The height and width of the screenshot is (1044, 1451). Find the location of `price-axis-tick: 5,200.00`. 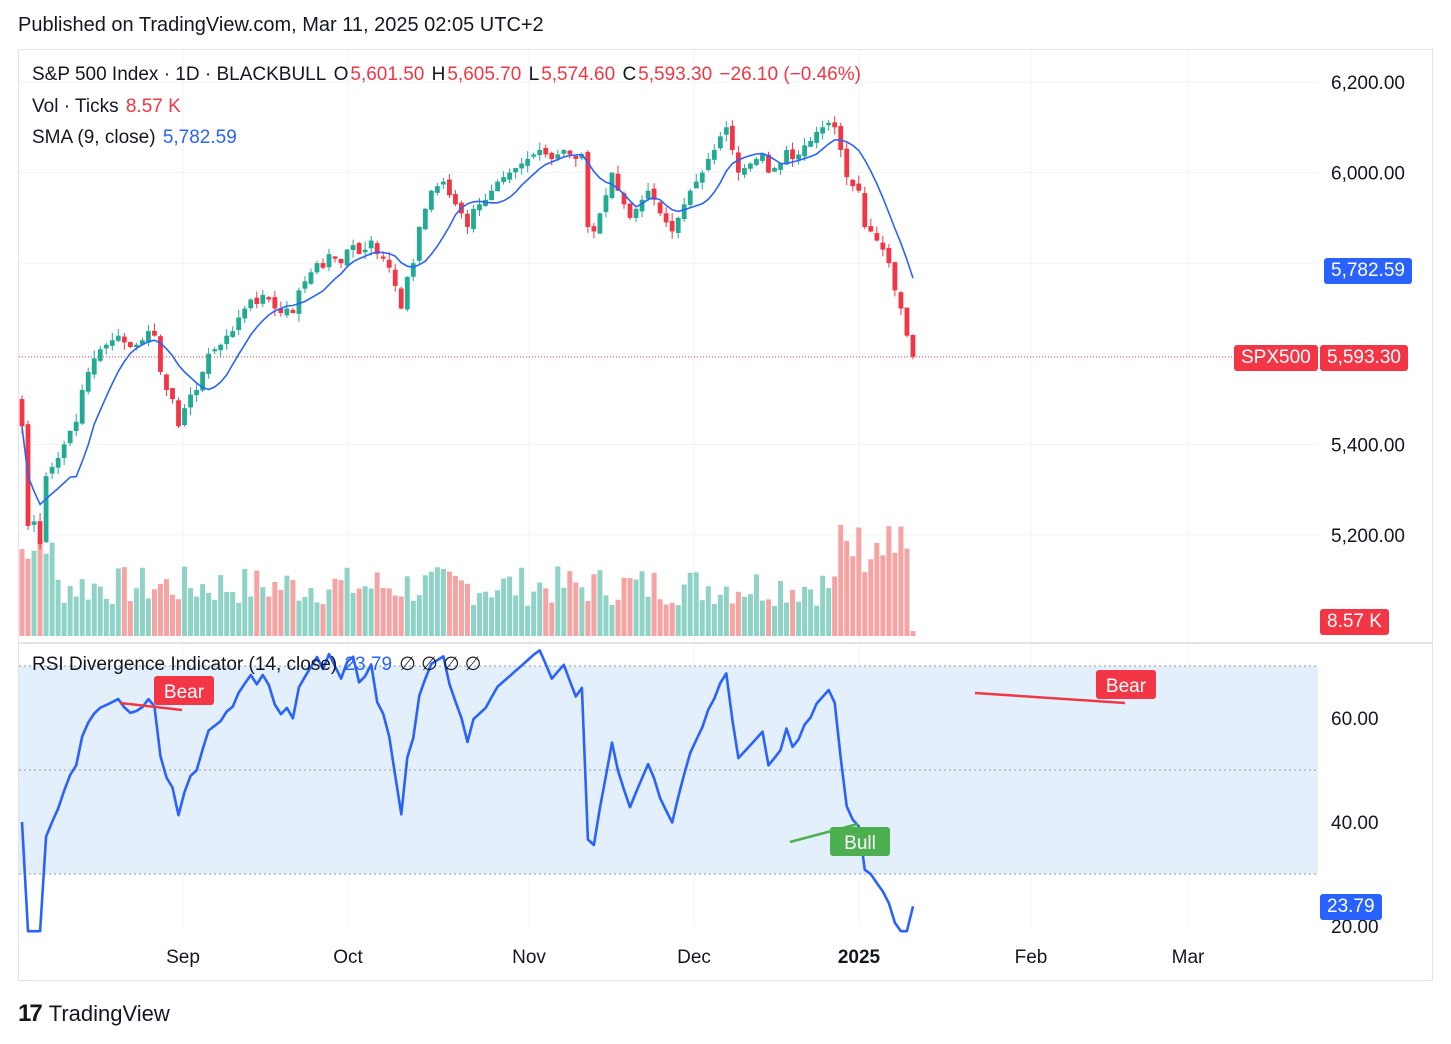

price-axis-tick: 5,200.00 is located at coordinates (1368, 536).